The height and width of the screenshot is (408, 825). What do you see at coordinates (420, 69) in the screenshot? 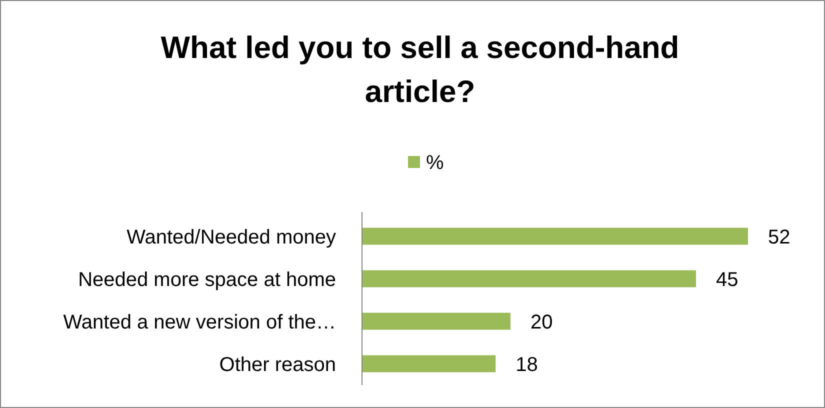
I see `chart-title: What led you to sell a second-hand article?` at bounding box center [420, 69].